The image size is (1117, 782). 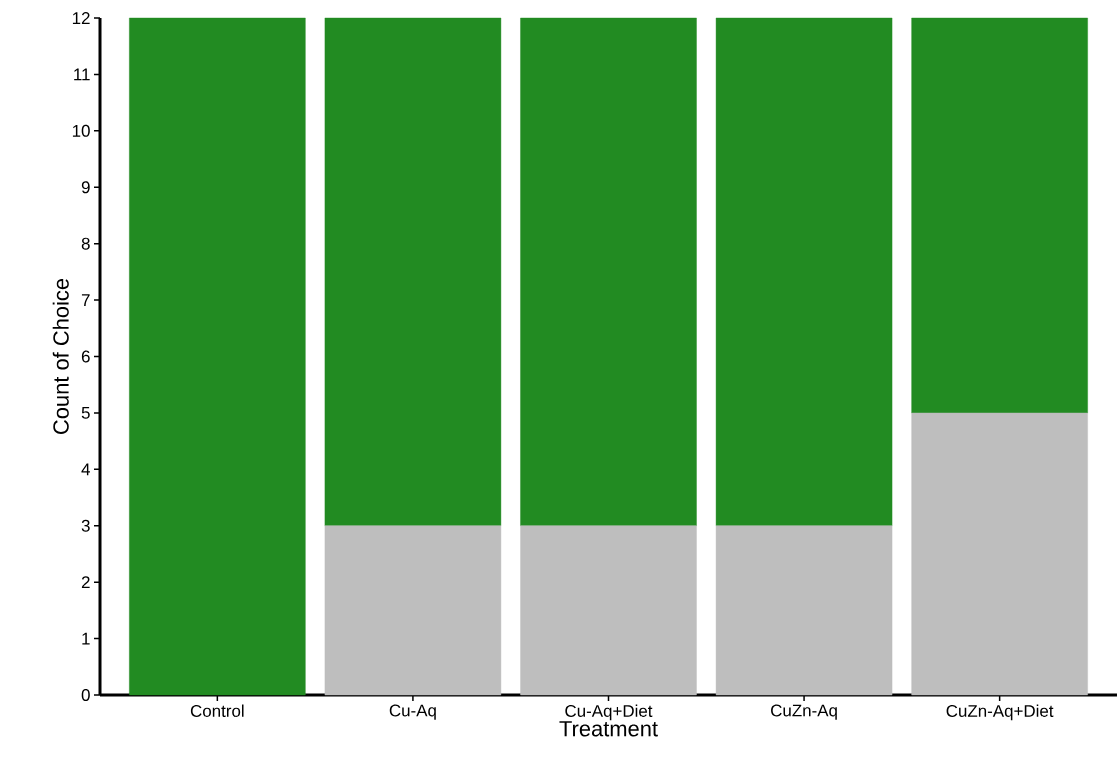 What do you see at coordinates (85, 300) in the screenshot?
I see `y-tick-label: 7` at bounding box center [85, 300].